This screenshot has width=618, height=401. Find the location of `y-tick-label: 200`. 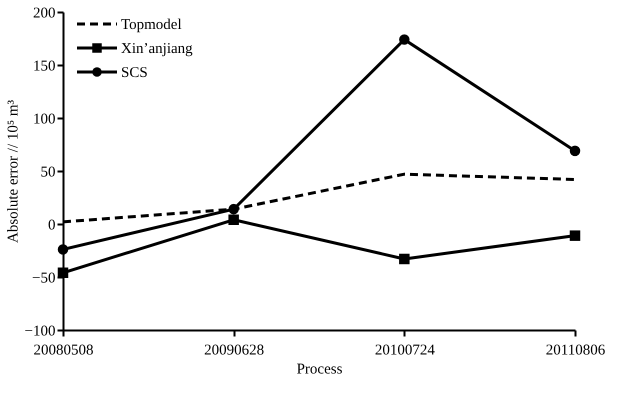

y-tick-label: 200 is located at coordinates (44, 14).